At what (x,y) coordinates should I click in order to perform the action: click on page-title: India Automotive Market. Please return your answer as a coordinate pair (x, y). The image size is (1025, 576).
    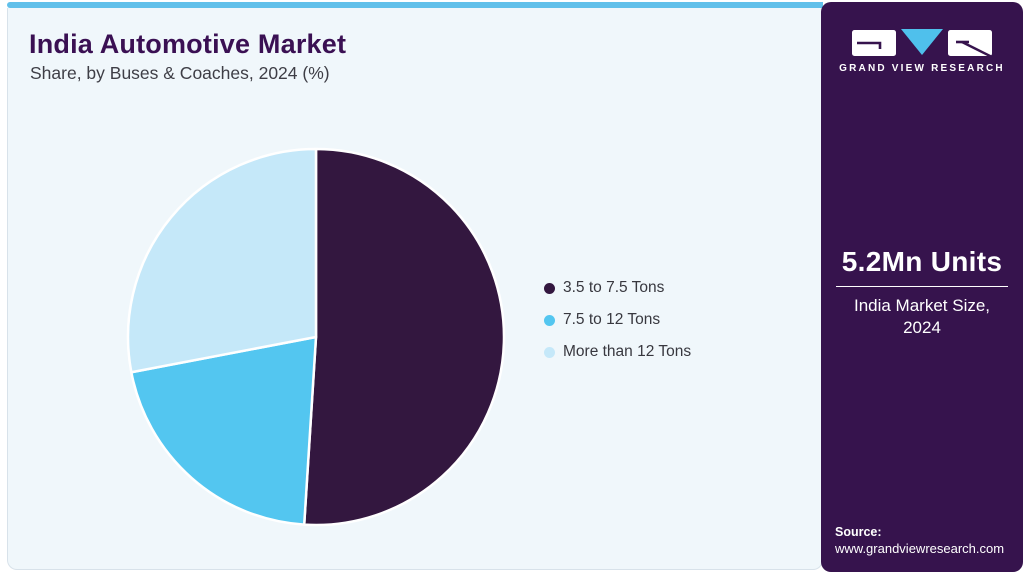
    Looking at the image, I should click on (188, 44).